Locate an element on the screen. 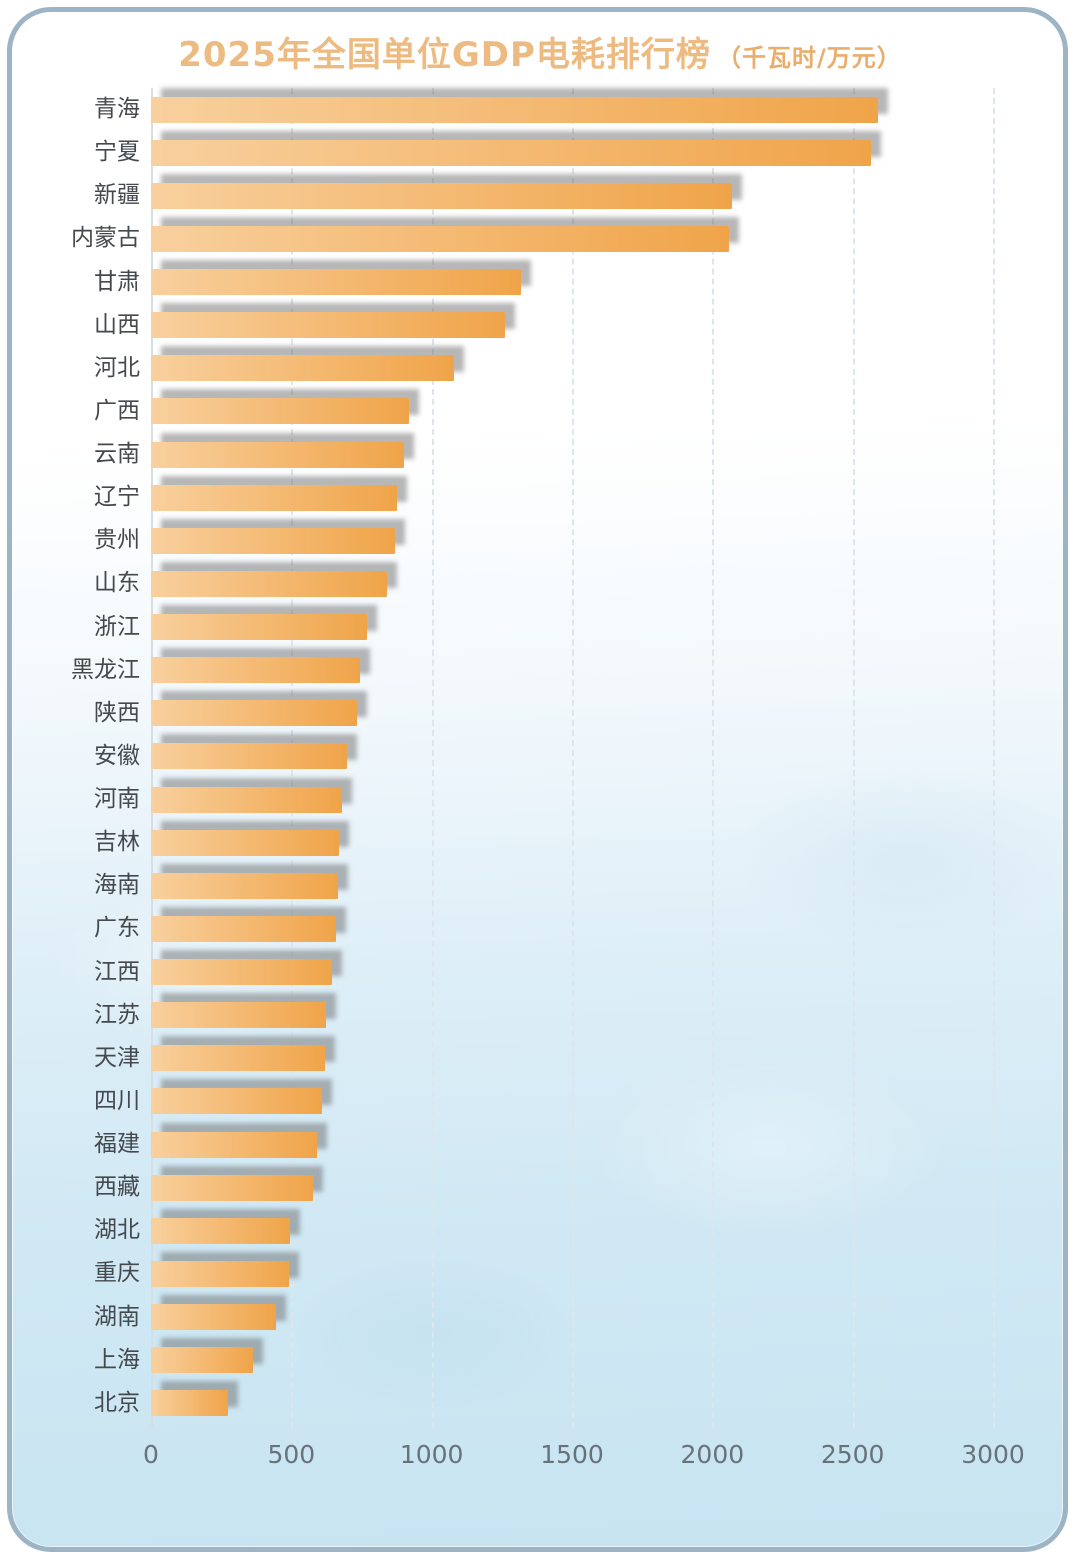 This screenshot has height=1564, width=1080. category-label: 新疆 is located at coordinates (117, 195).